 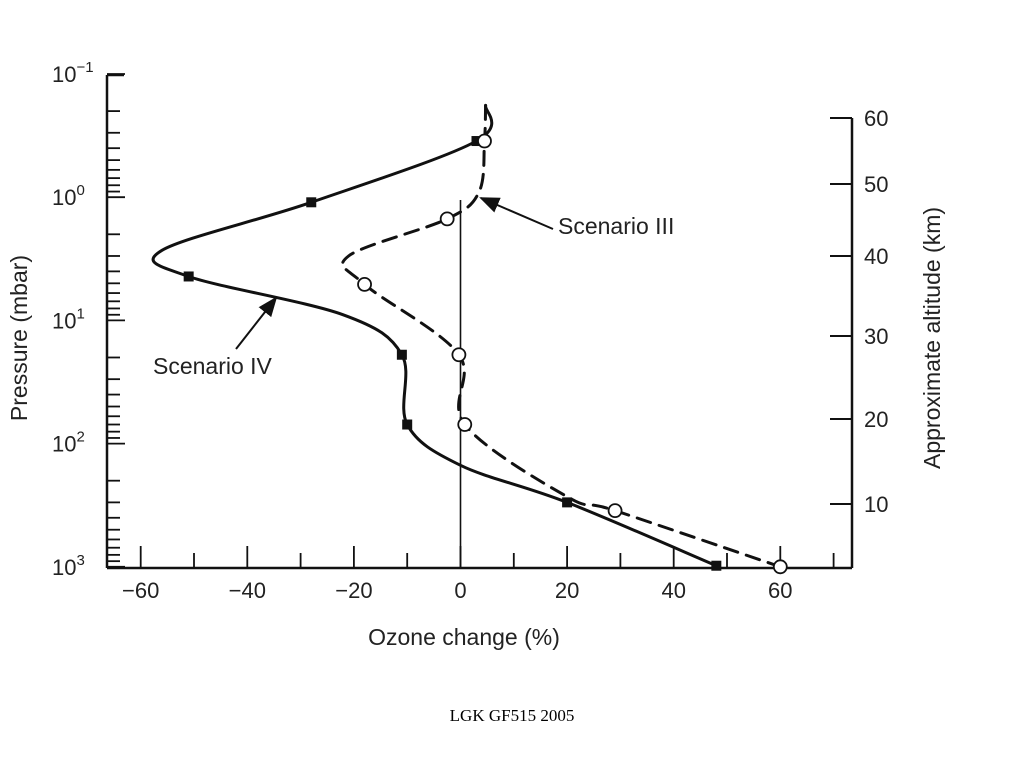 What do you see at coordinates (780, 590) in the screenshot?
I see `x-tick-label: 60` at bounding box center [780, 590].